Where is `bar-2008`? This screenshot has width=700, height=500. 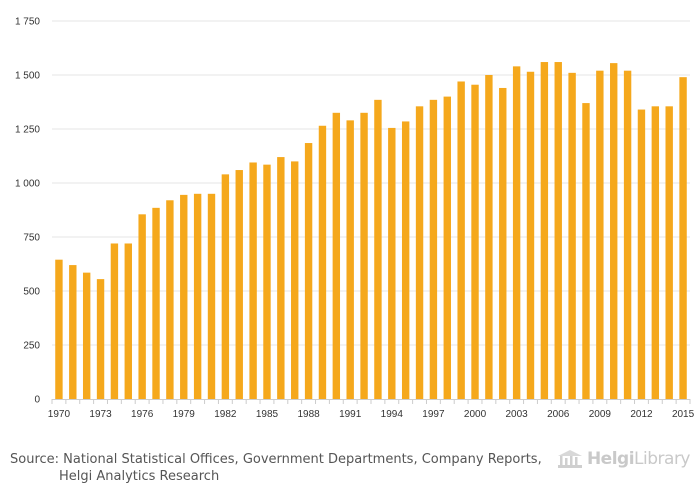
bar-2008 is located at coordinates (586, 251).